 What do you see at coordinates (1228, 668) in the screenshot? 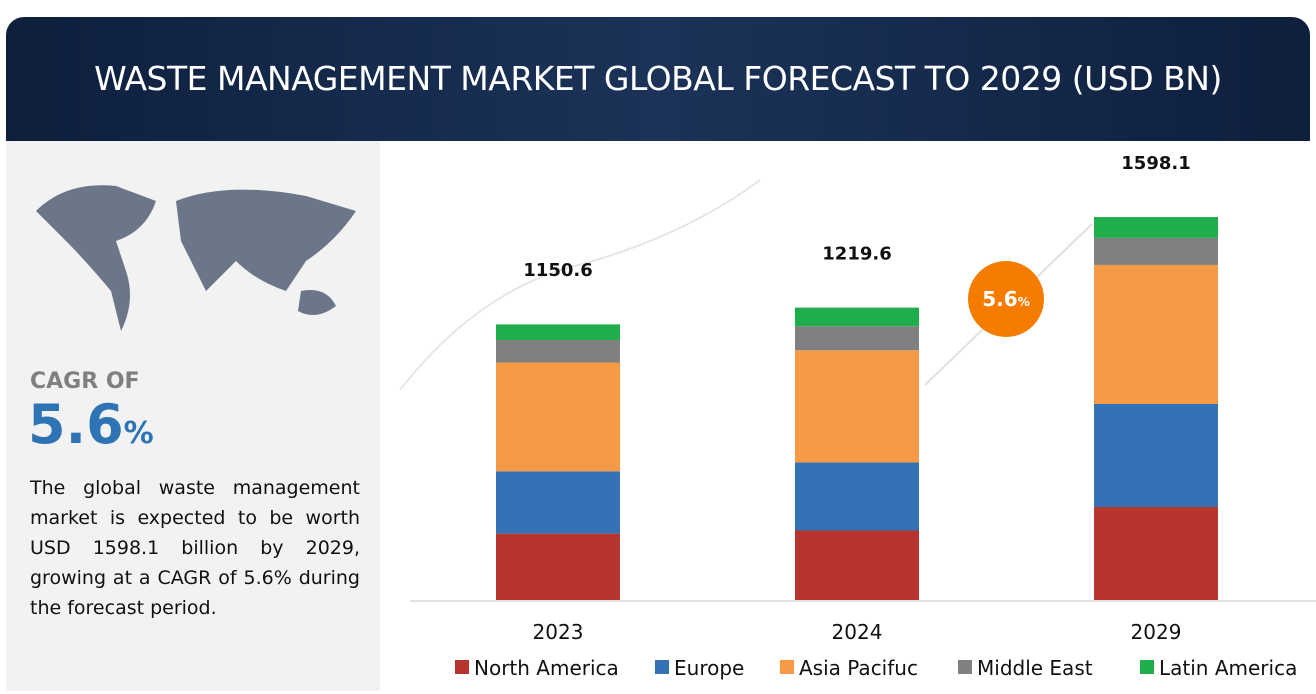
I see `legend-label: Latin America` at bounding box center [1228, 668].